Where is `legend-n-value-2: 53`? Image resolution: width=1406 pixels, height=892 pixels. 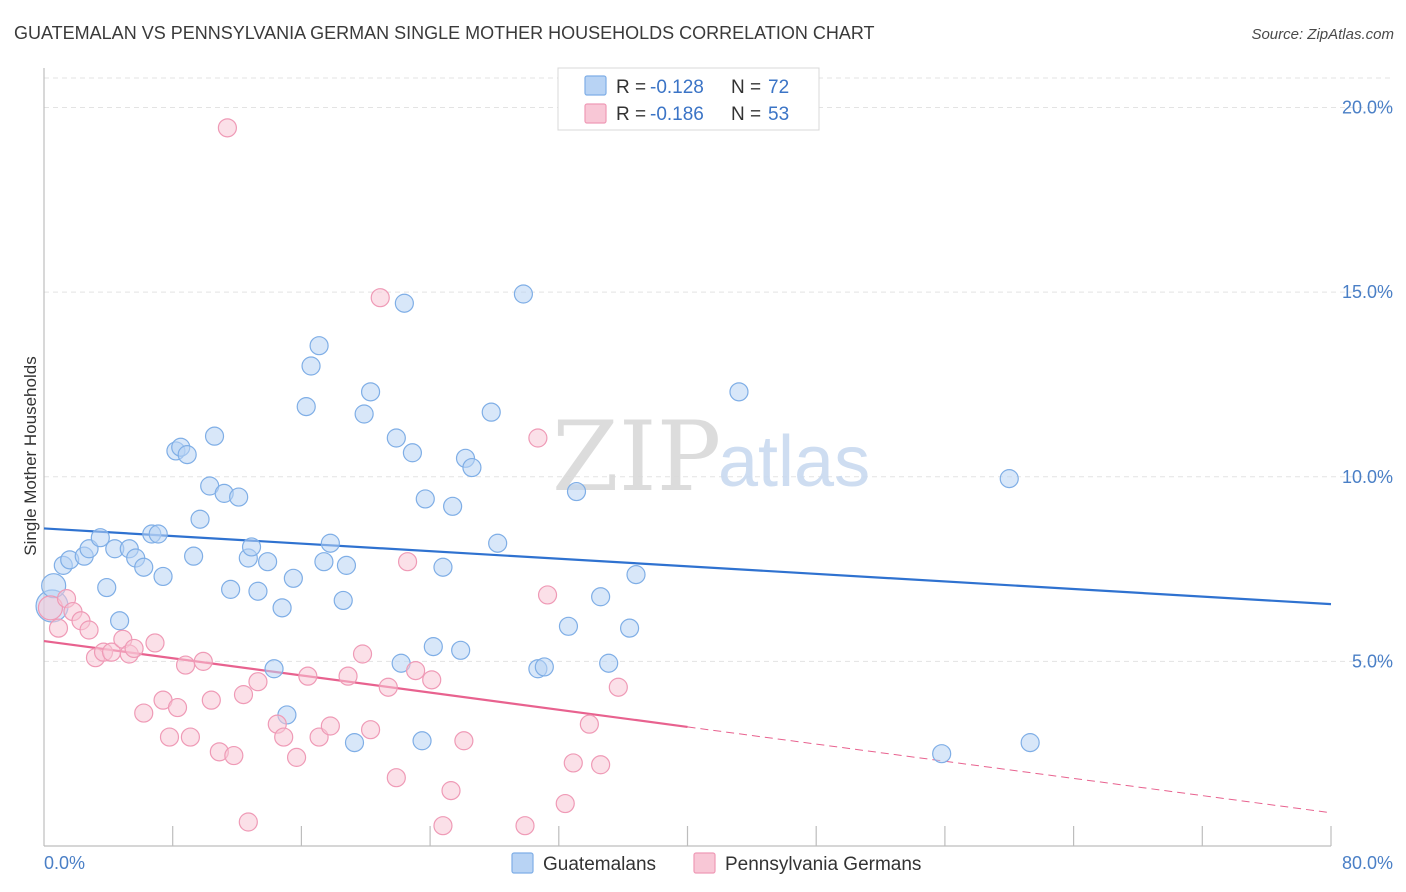
legend-n-value-2: 53 is located at coordinates (778, 114).